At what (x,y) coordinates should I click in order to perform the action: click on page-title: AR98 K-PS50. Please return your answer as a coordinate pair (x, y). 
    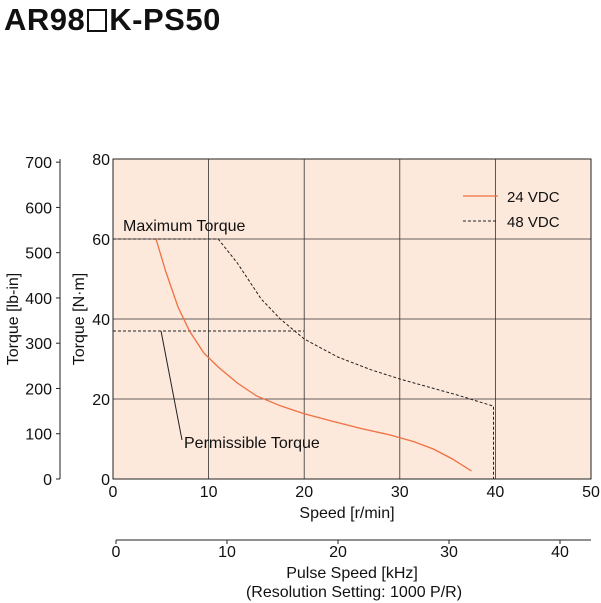
    Looking at the image, I should click on (112, 19).